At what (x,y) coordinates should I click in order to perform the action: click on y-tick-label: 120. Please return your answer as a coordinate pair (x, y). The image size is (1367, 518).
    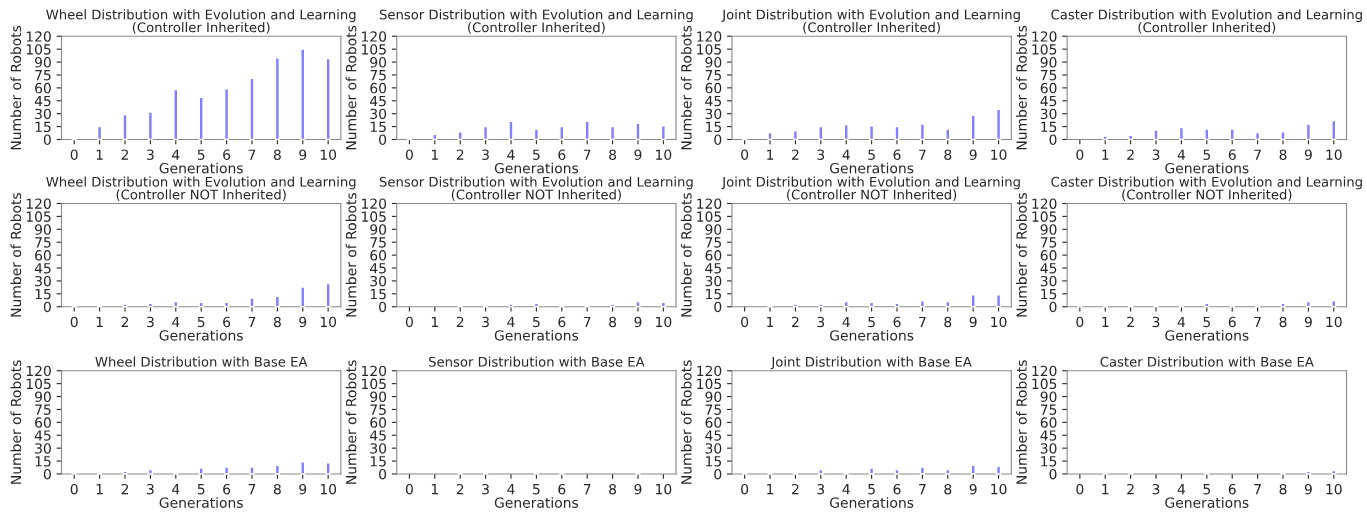
    Looking at the image, I should click on (709, 203).